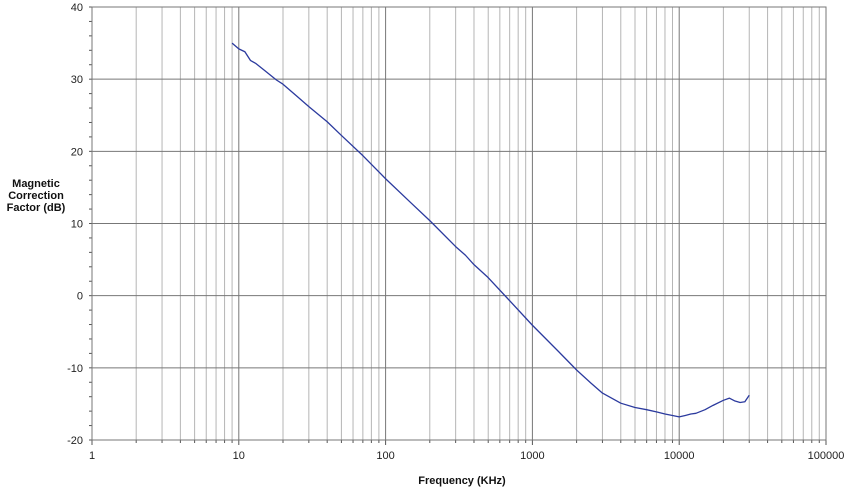  Describe the element at coordinates (36, 184) in the screenshot. I see `y-axis-title-line: Magnetic` at that location.